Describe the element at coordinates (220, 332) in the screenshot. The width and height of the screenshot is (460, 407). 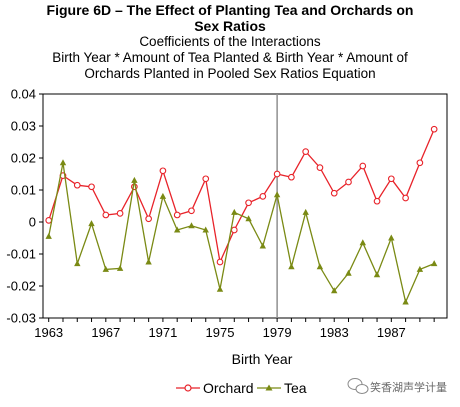
I see `x-tick-label: 1975` at that location.